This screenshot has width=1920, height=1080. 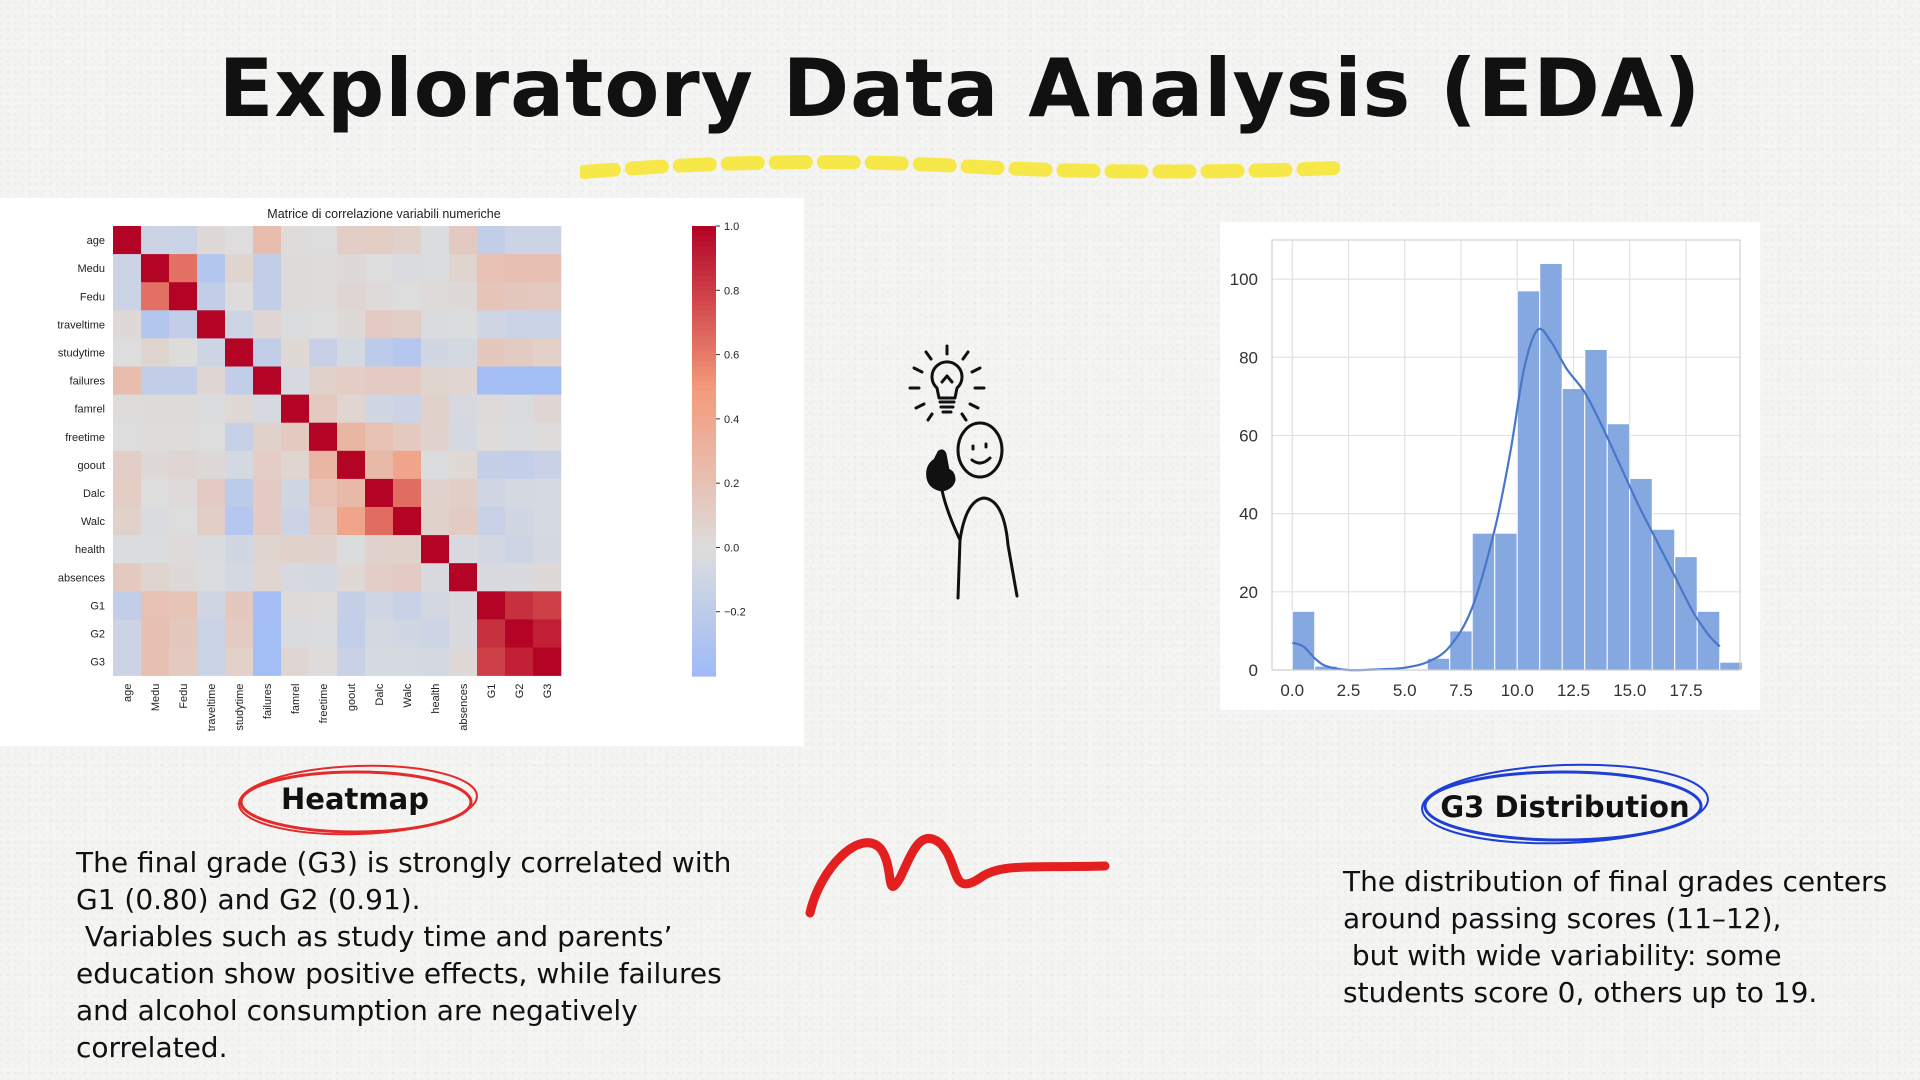 What do you see at coordinates (212, 708) in the screenshot?
I see `heatmap-column-label: traveltime` at bounding box center [212, 708].